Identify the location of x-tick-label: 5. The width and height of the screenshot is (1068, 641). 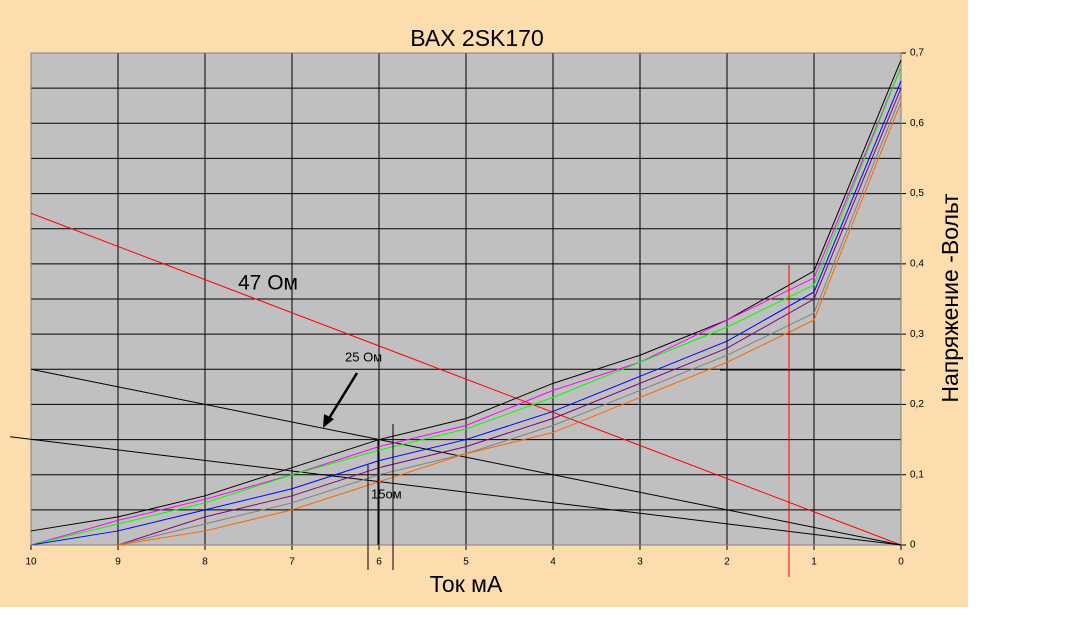
(466, 562).